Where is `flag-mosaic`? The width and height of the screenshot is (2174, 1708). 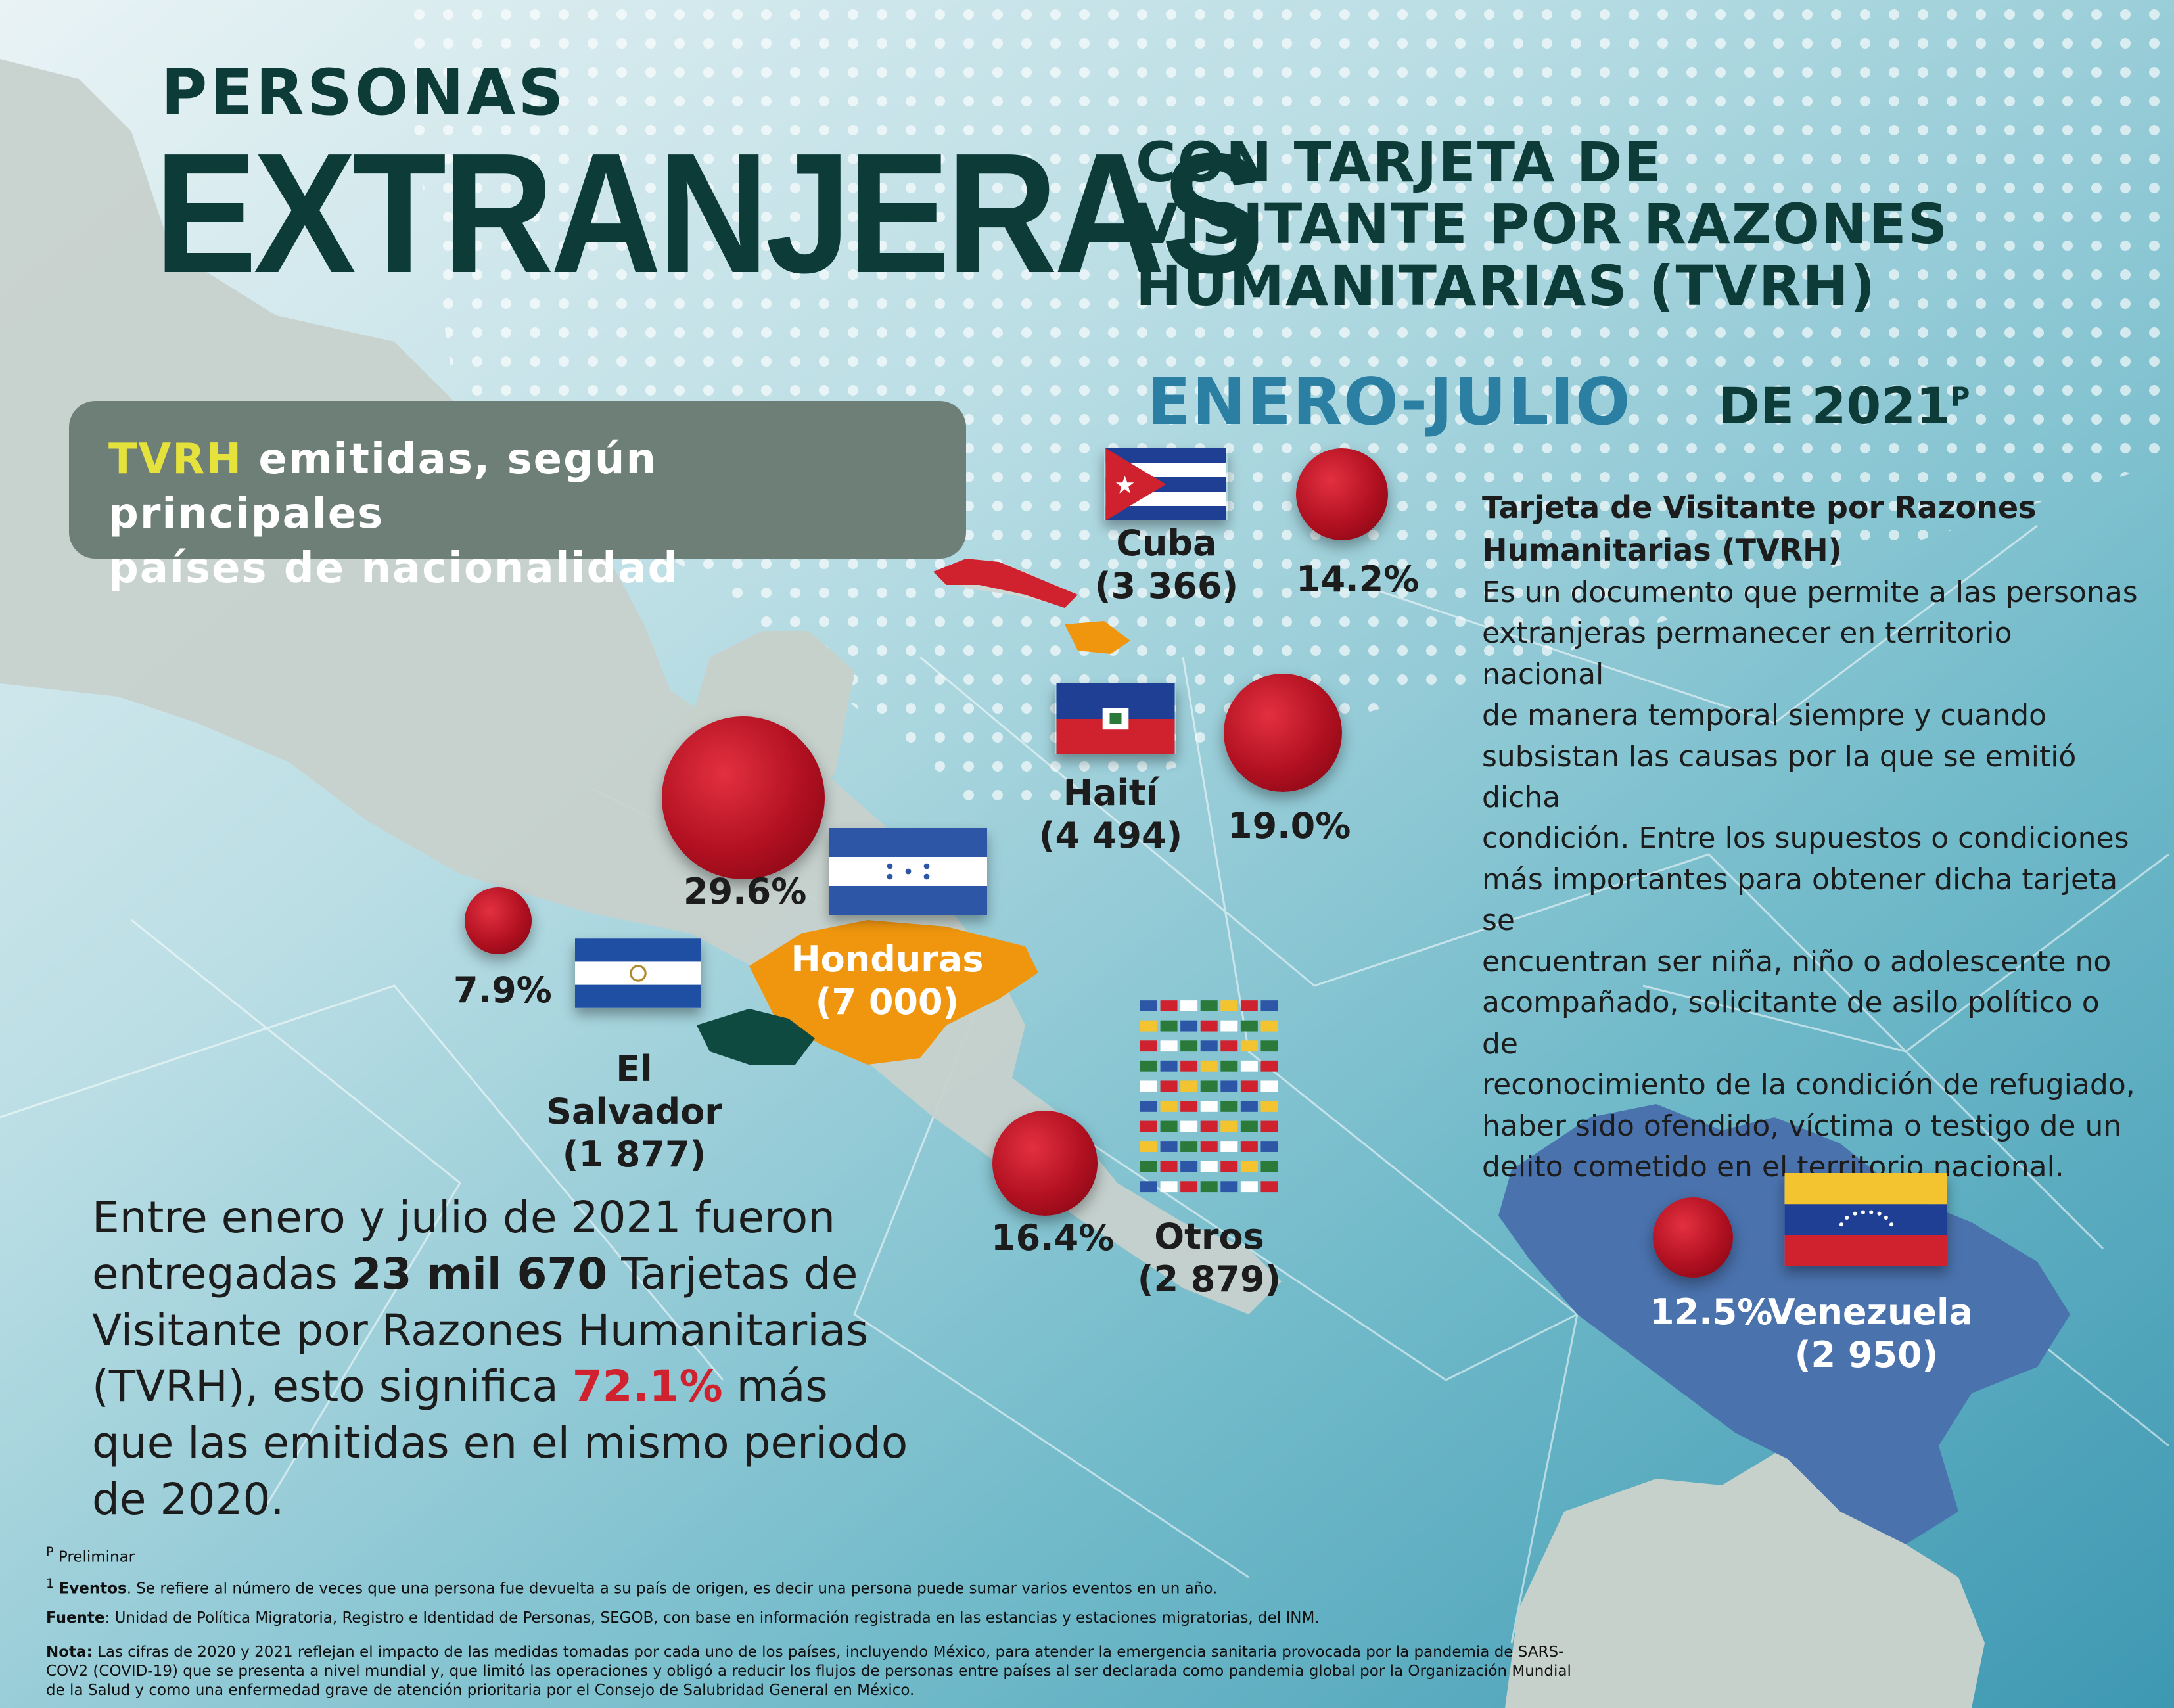 flag-mosaic is located at coordinates (1209, 1096).